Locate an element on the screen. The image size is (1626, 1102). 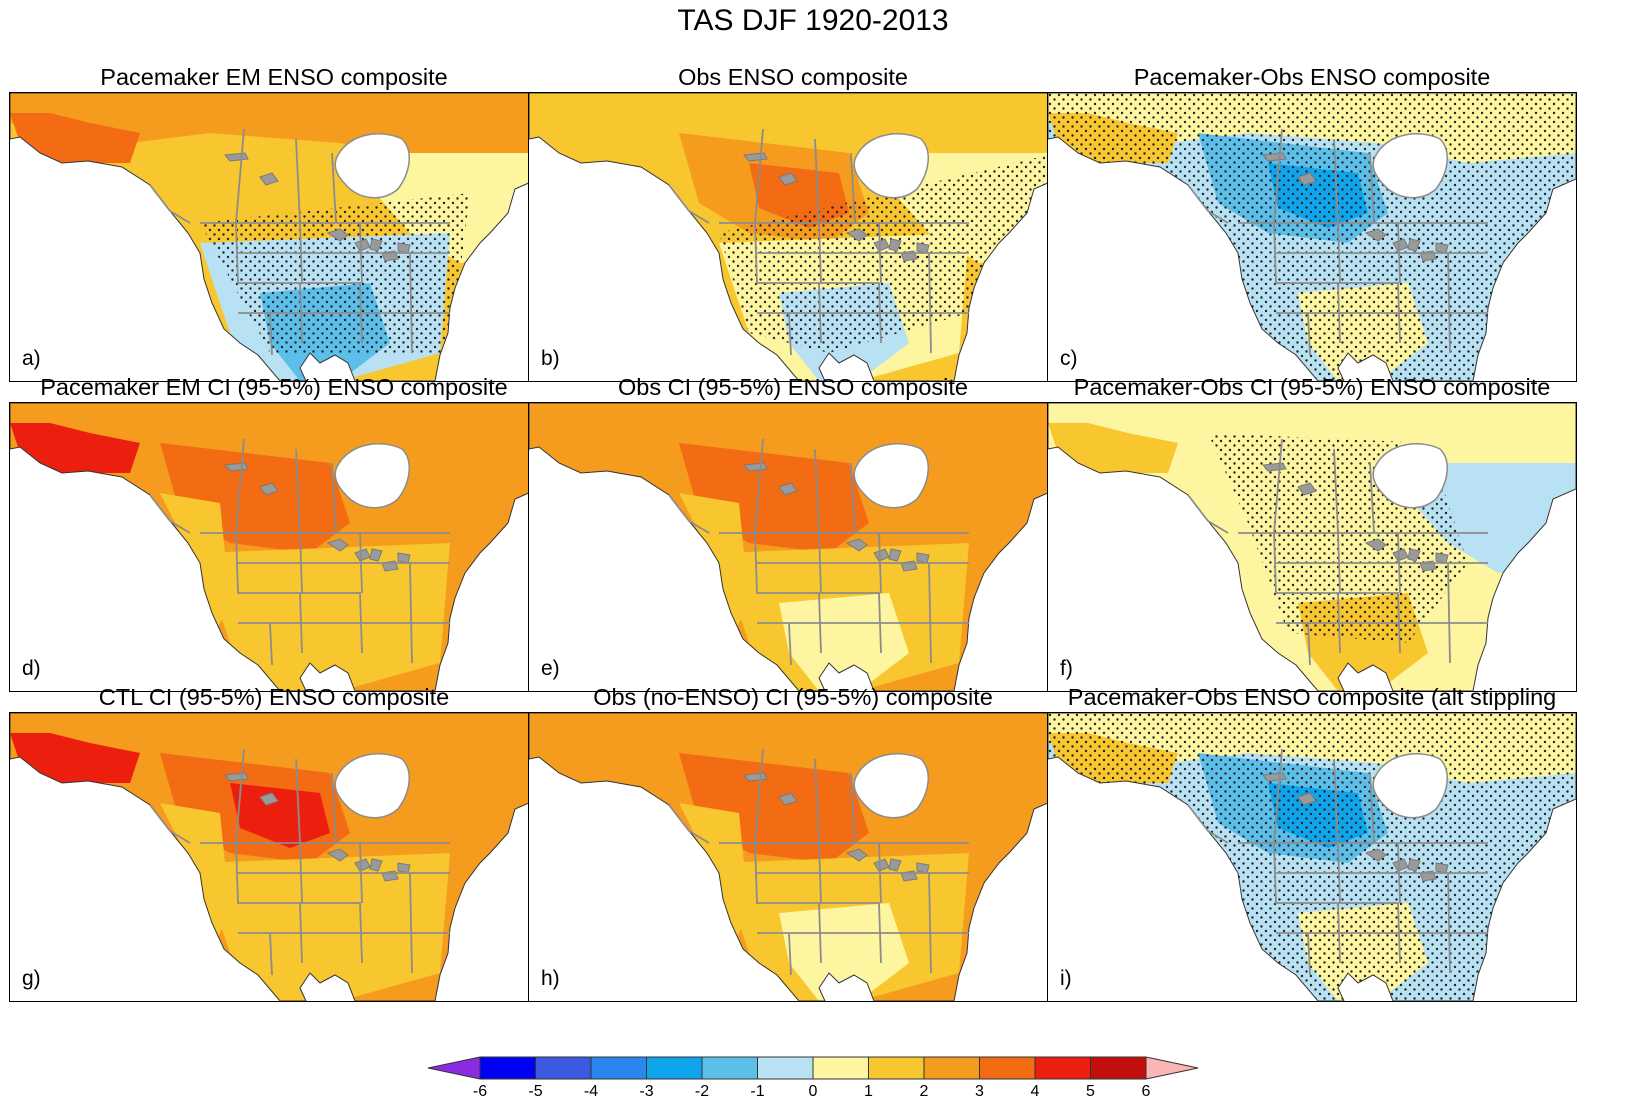
colorbar-tick-label: 2 is located at coordinates (924, 1091).